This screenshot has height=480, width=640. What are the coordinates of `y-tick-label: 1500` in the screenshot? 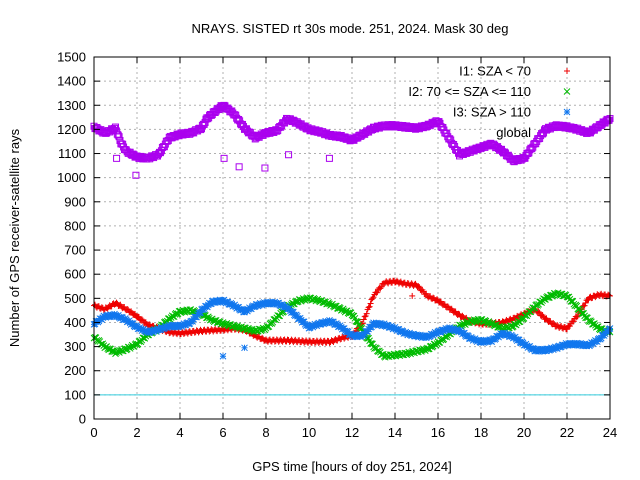 It's located at (71, 57).